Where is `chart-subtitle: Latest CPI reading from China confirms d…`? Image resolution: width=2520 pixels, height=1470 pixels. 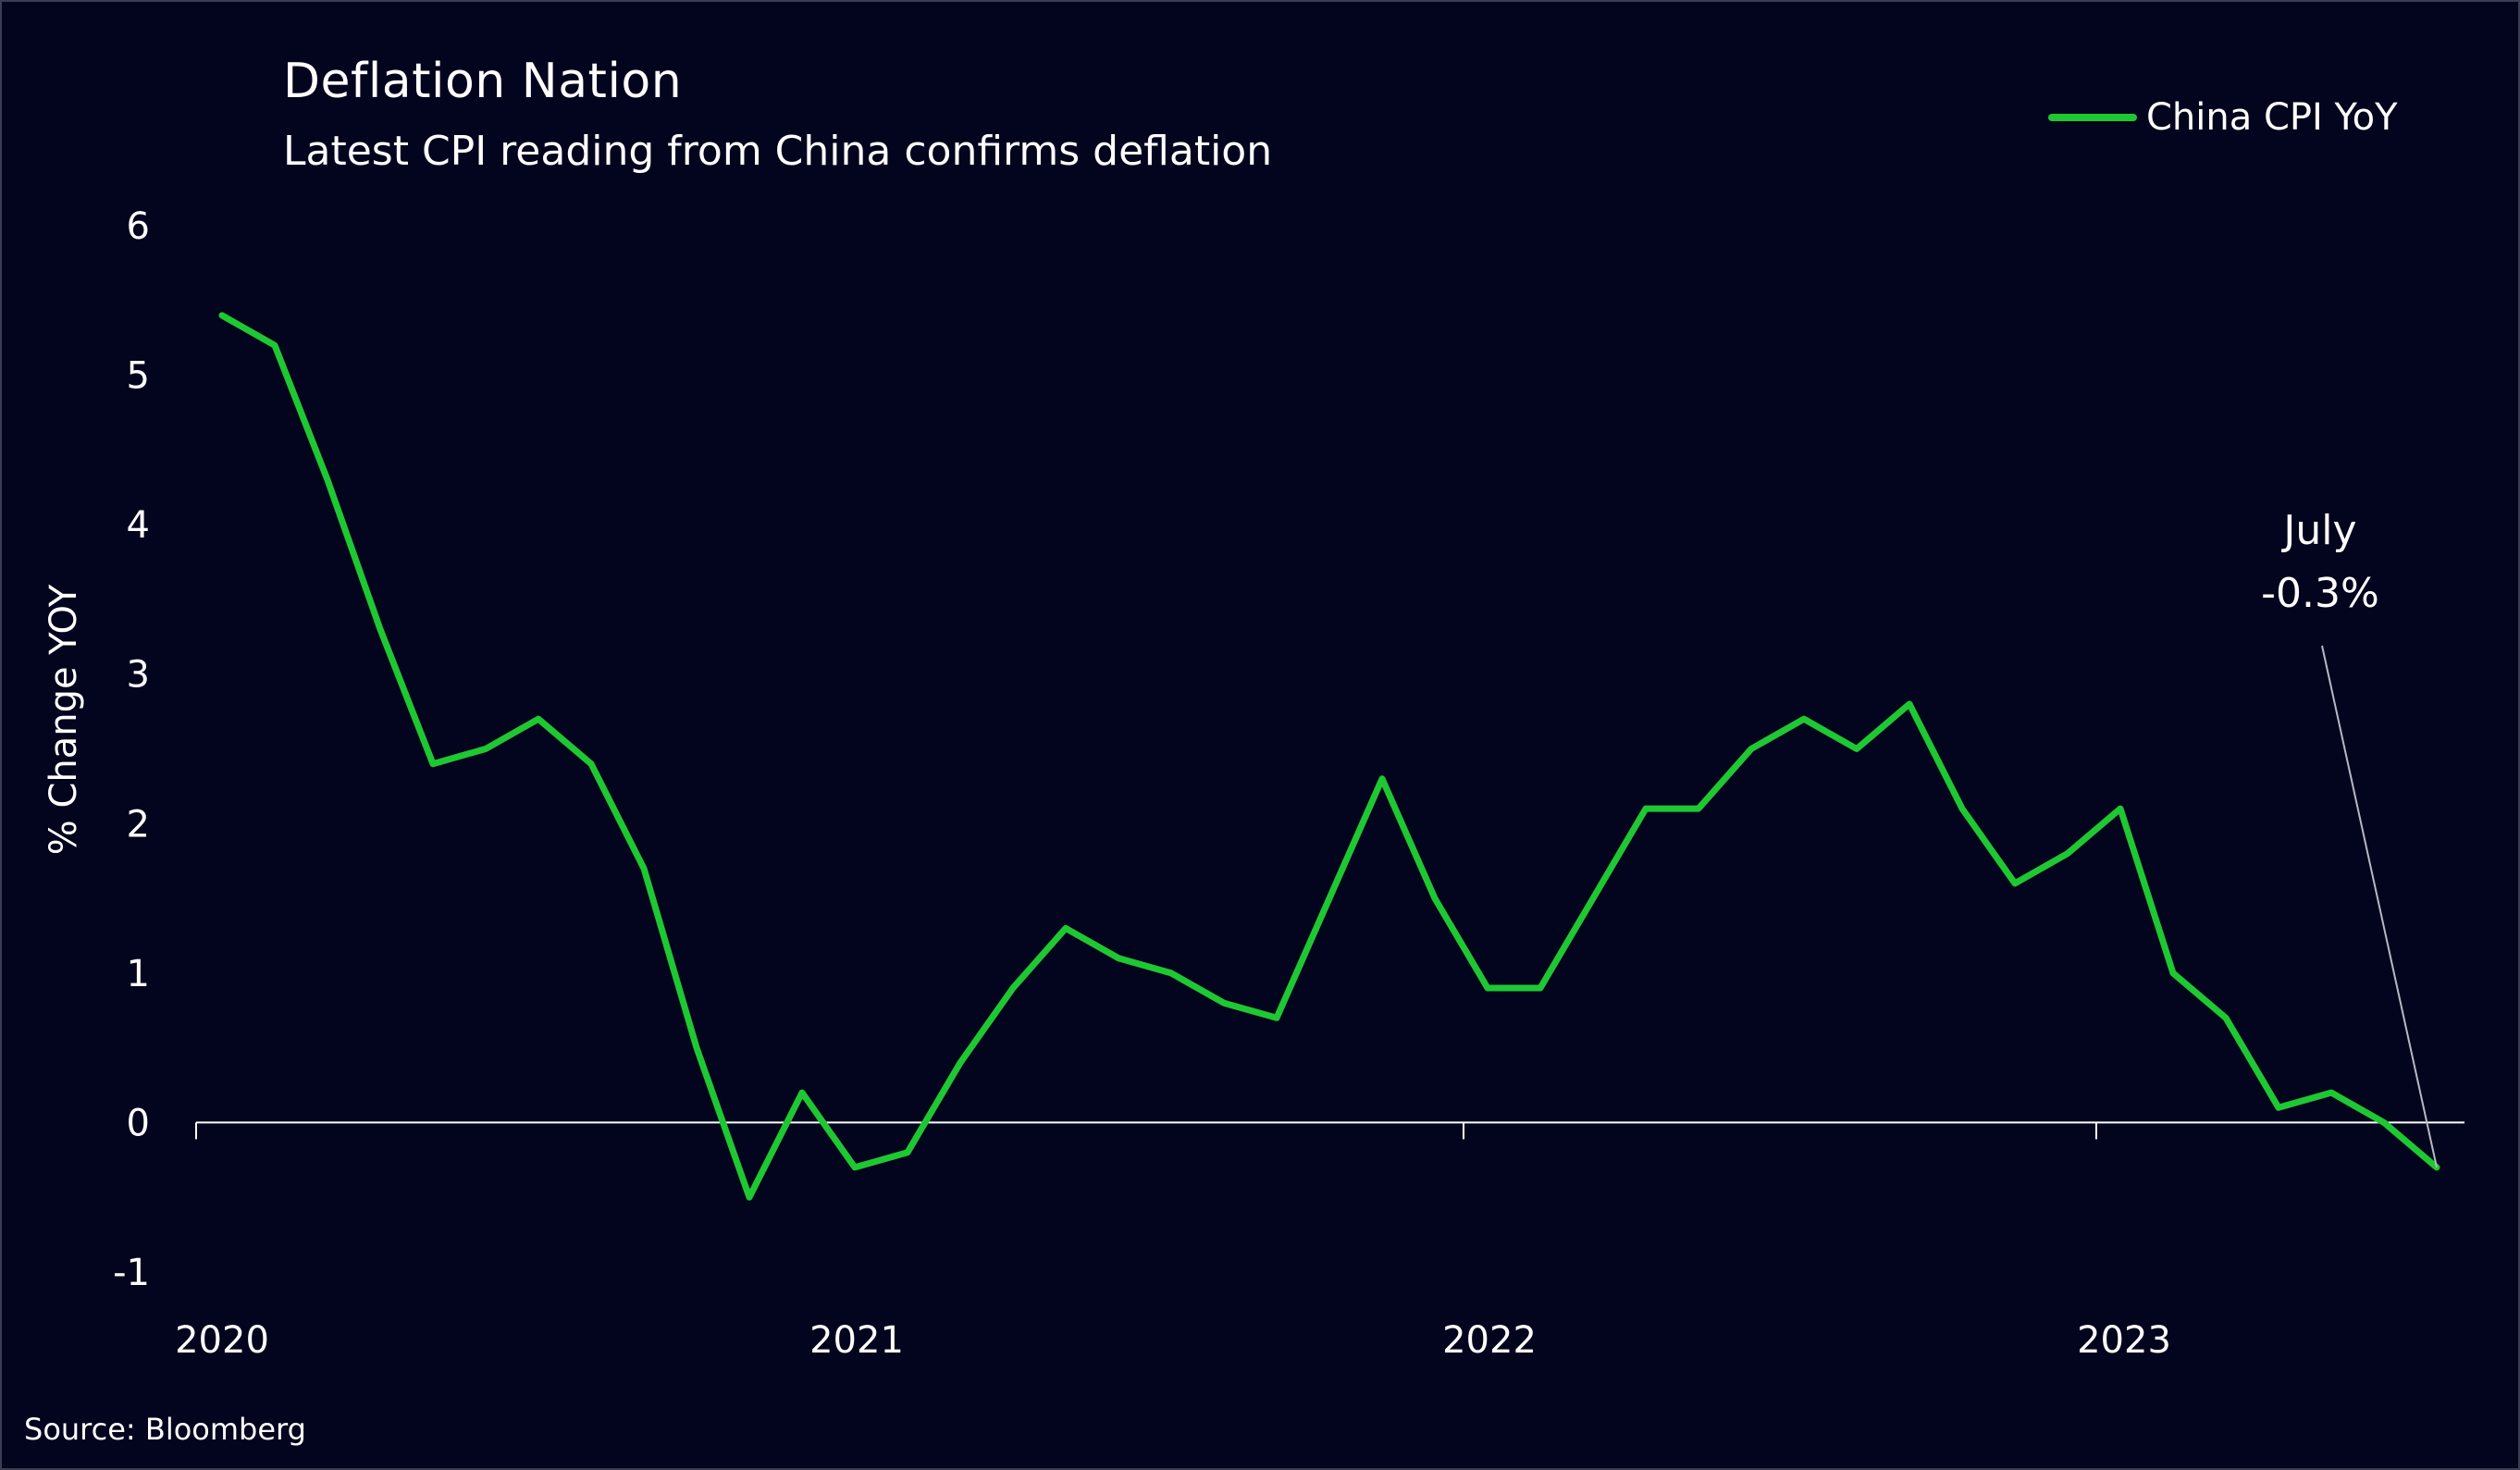 chart-subtitle: Latest CPI reading from China confirms d… is located at coordinates (778, 151).